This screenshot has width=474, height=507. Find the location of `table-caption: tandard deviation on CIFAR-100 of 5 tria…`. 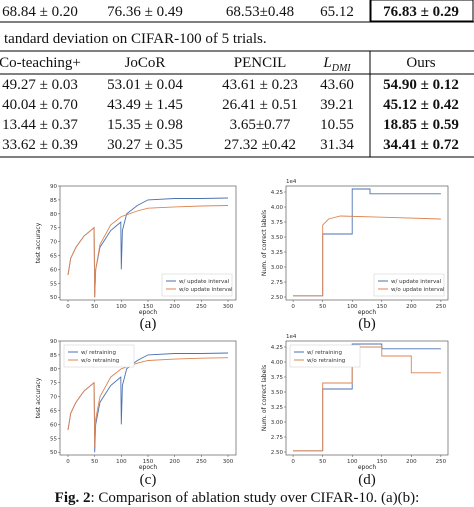

table-caption: tandard deviation on CIFAR-100 of 5 tria… is located at coordinates (135, 39).